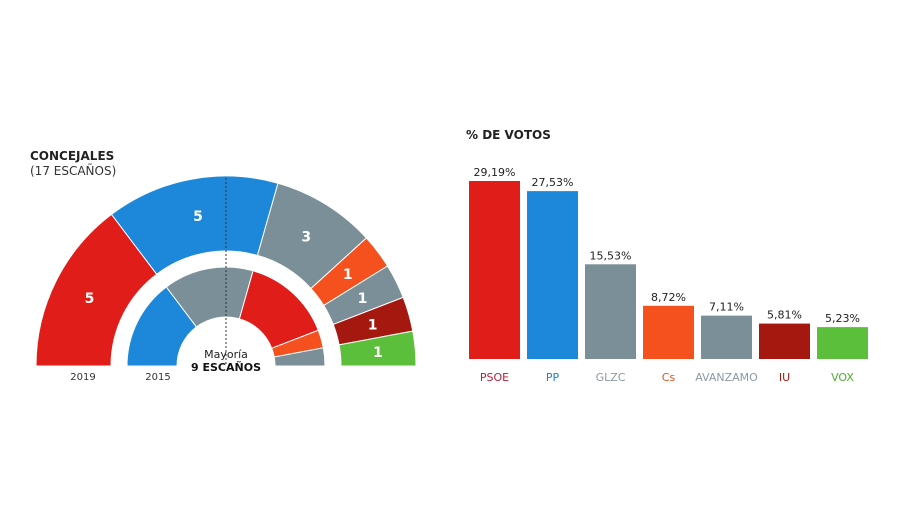  I want to click on majority-value: 9 ESCAÑOS, so click(226, 367).